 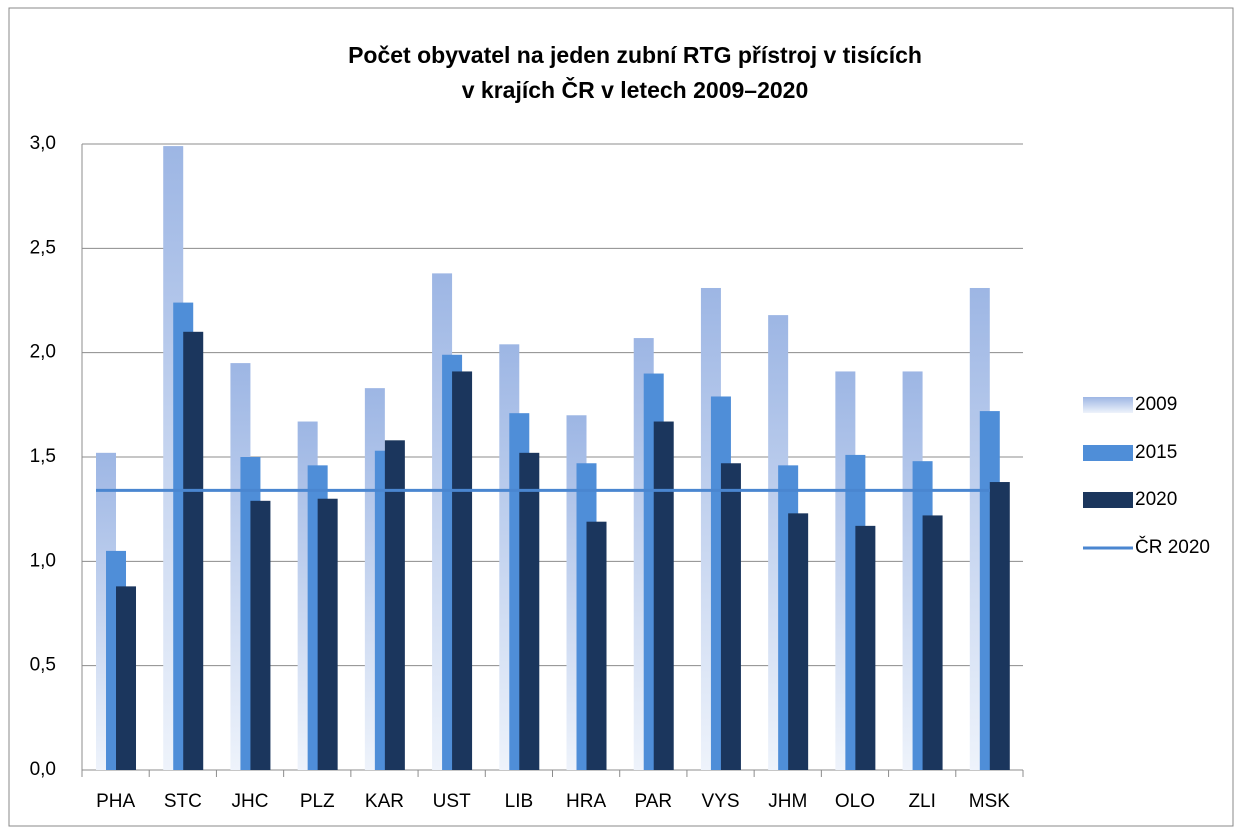 I want to click on y-tick-label: 2,5, so click(x=43, y=247).